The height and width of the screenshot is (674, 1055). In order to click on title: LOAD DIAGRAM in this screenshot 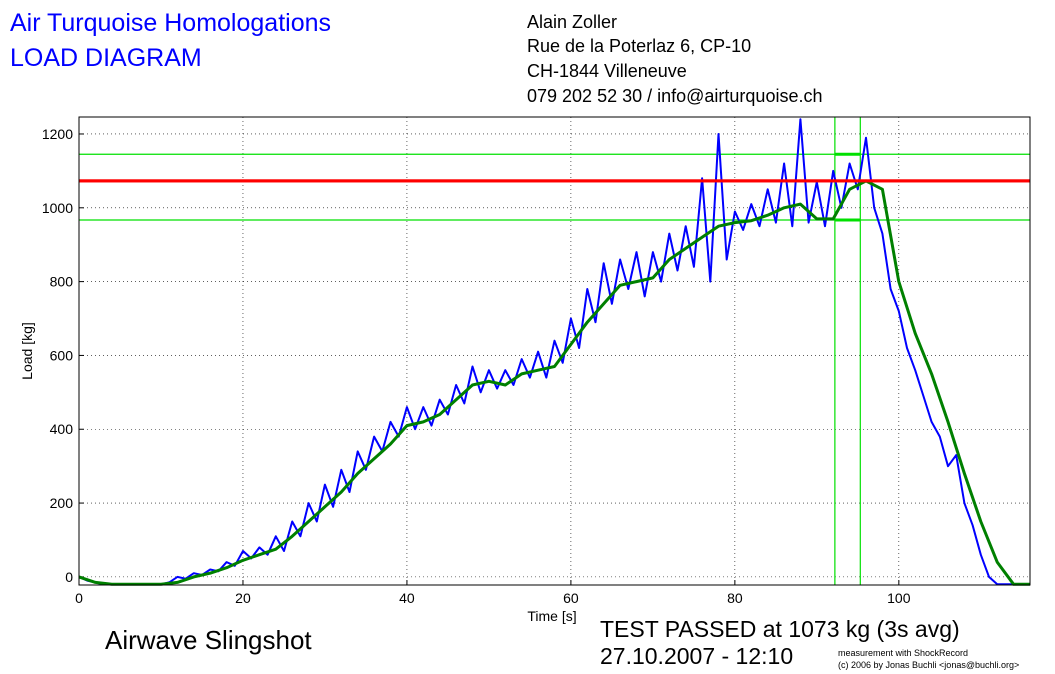, I will do `click(106, 58)`.